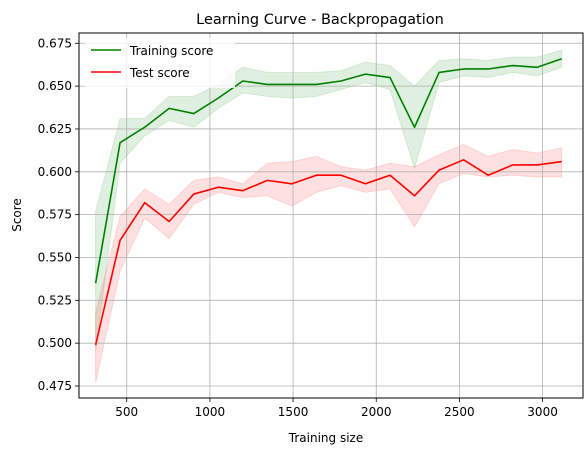  I want to click on x-tick-label: 2500, so click(459, 412).